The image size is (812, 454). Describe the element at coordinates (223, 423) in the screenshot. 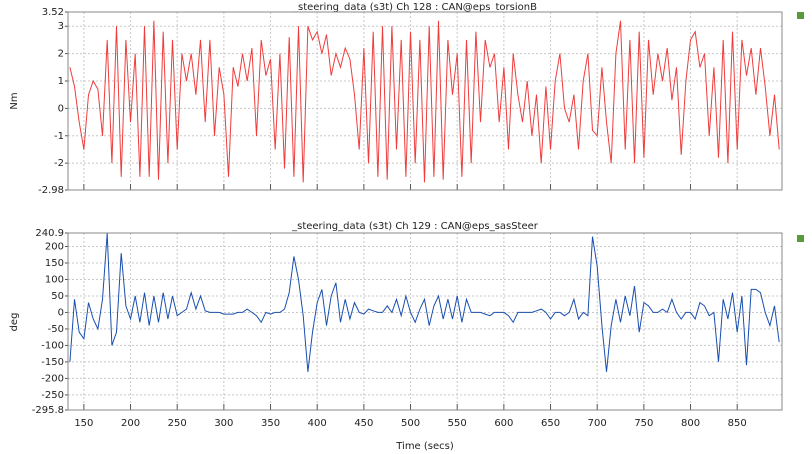

I see `x-tick-label: 300` at that location.